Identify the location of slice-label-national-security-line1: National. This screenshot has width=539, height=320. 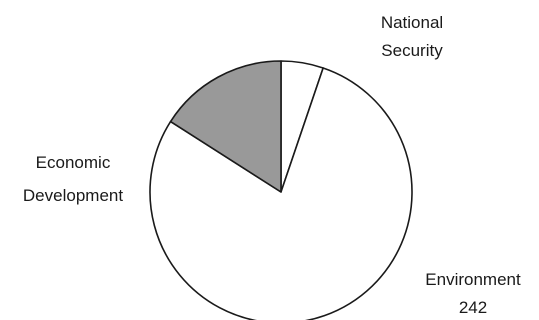
(412, 22).